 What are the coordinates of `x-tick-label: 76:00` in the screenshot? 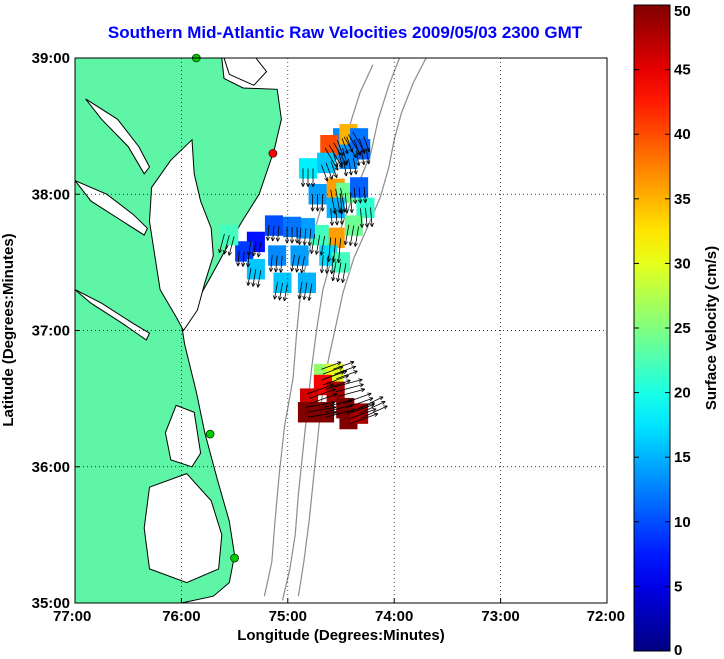 It's located at (181, 616).